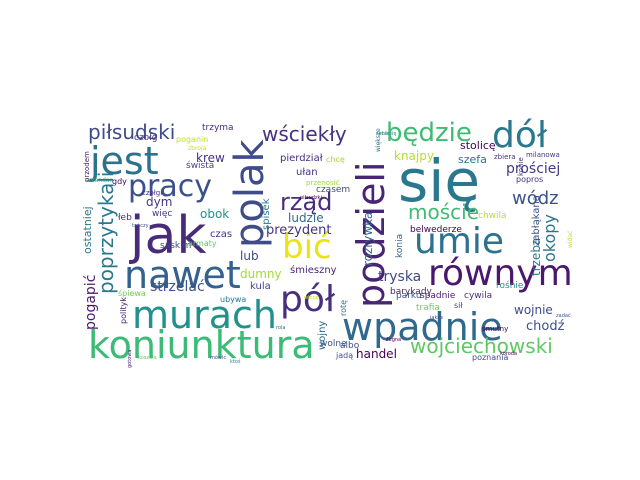 The image size is (640, 480). What do you see at coordinates (261, 274) in the screenshot?
I see `word-dumny: dumny` at bounding box center [261, 274].